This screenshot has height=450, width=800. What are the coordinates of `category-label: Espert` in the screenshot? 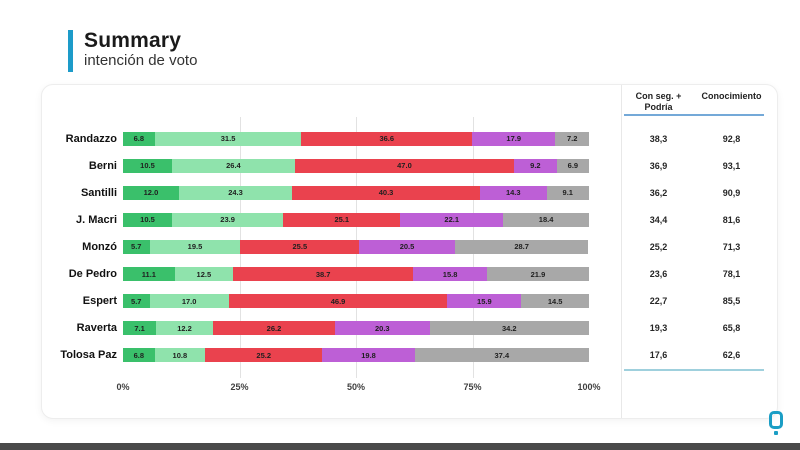 It's located at (99, 301).